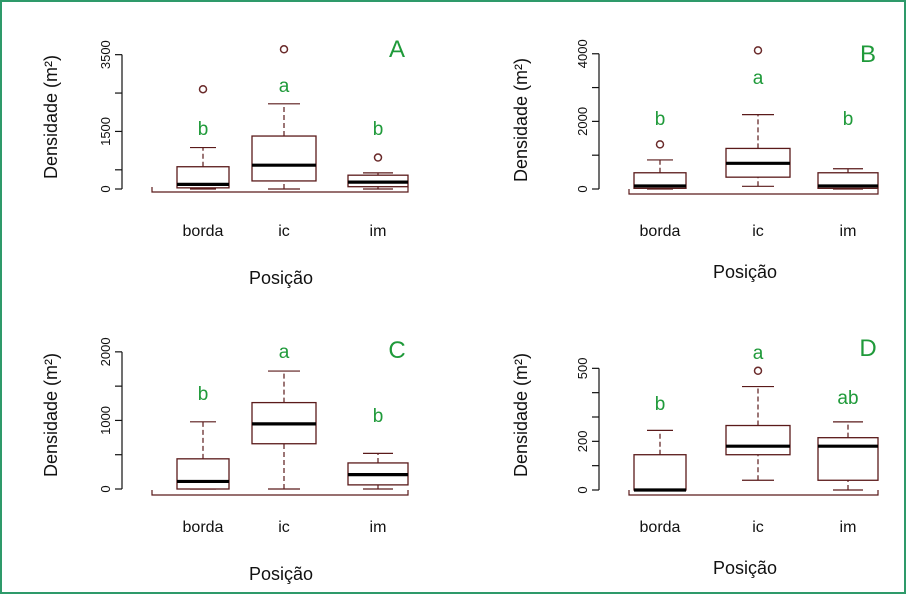 The image size is (906, 596). What do you see at coordinates (105, 131) in the screenshot?
I see `y-tick-label: 1500` at bounding box center [105, 131].